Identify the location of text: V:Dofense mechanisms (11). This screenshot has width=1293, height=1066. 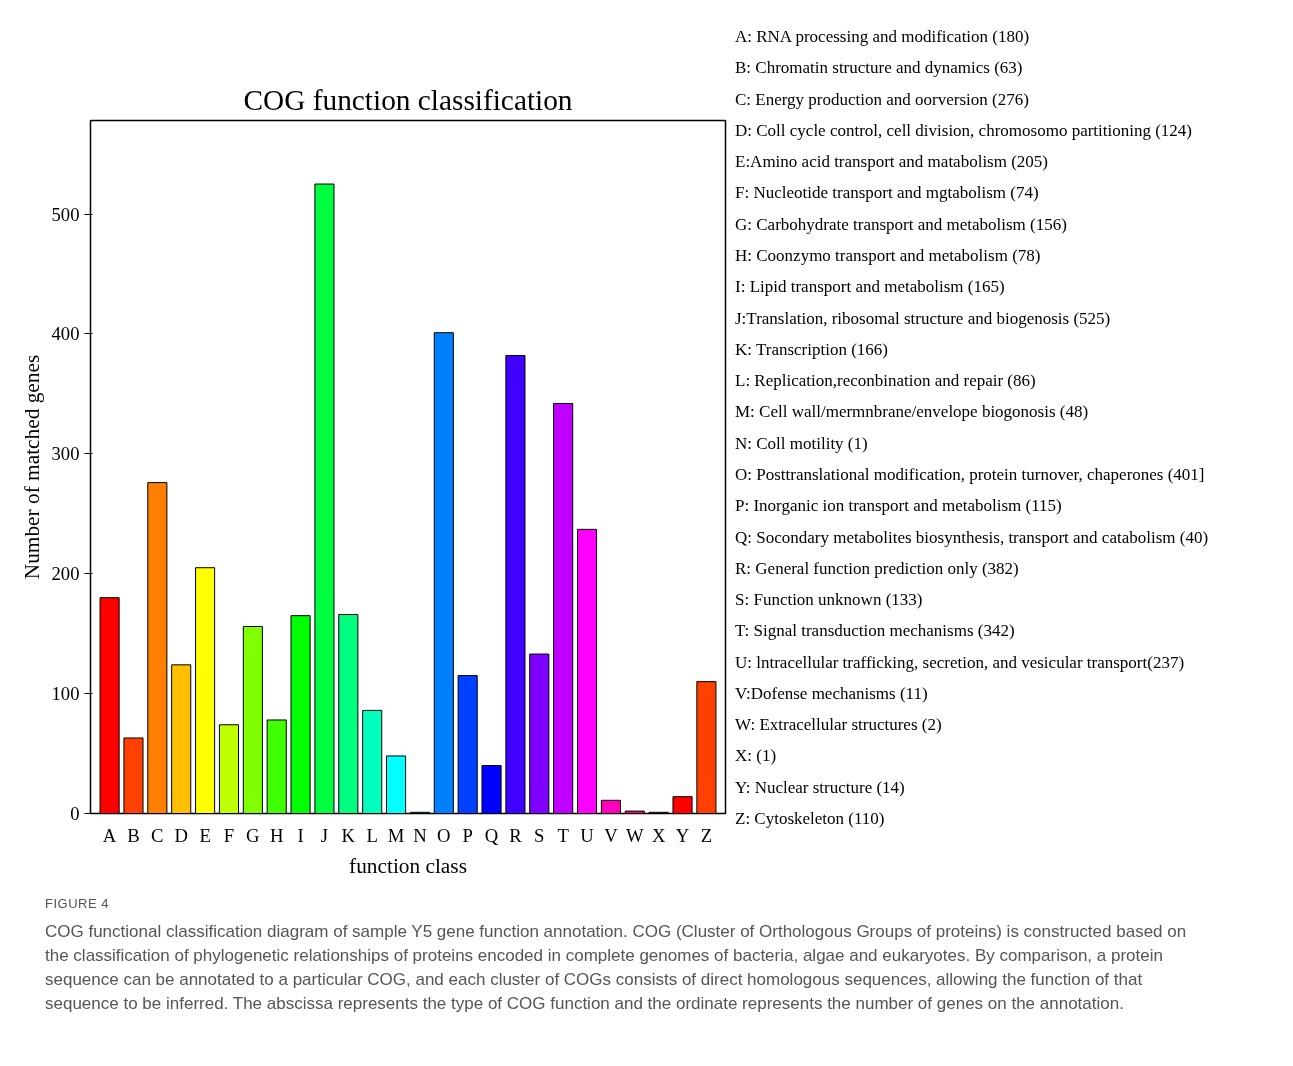
(832, 693).